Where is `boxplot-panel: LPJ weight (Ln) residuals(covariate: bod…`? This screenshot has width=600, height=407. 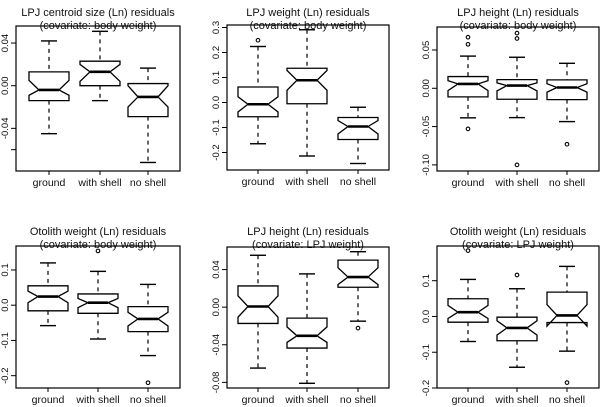
boxplot-panel: LPJ weight (Ln) residuals(covariate: bod… is located at coordinates (300, 97).